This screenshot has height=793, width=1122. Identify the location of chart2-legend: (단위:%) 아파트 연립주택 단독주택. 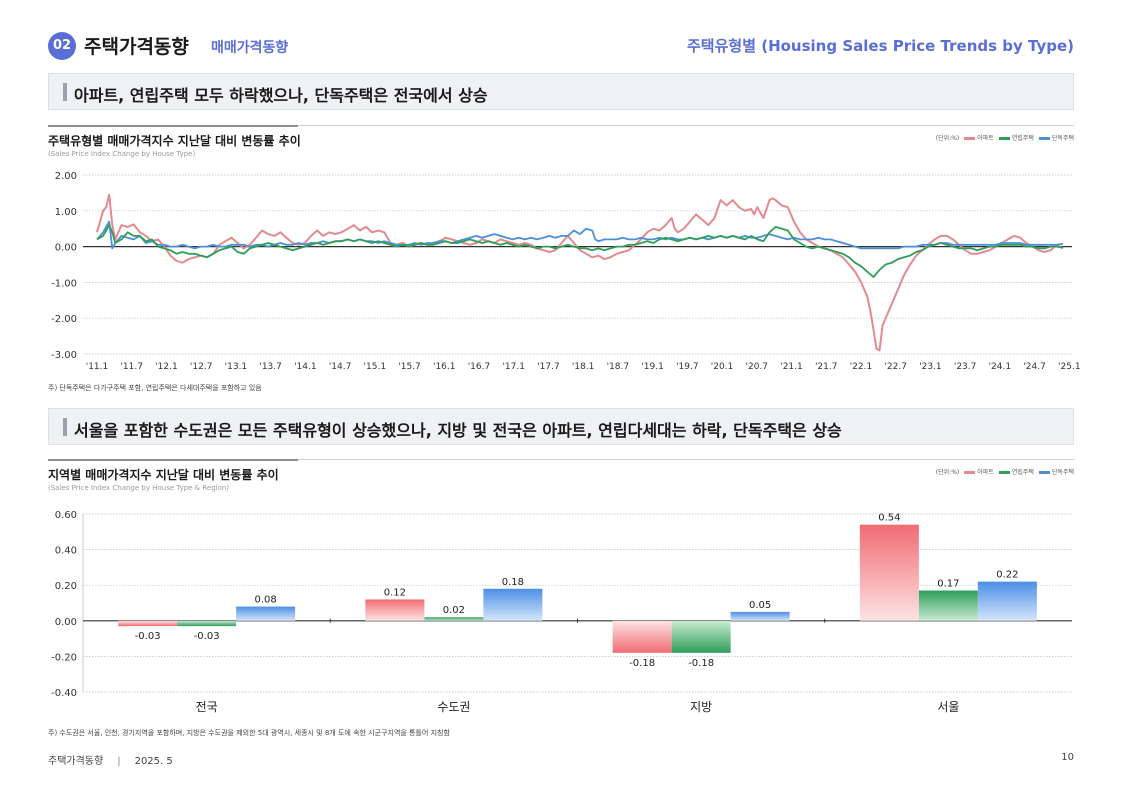
(1005, 471).